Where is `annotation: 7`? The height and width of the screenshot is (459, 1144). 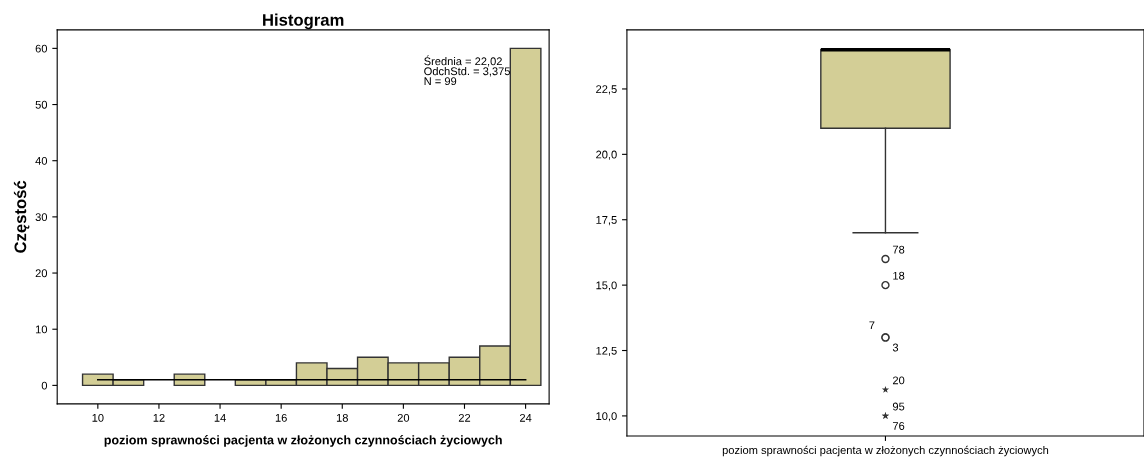
annotation: 7 is located at coordinates (872, 325).